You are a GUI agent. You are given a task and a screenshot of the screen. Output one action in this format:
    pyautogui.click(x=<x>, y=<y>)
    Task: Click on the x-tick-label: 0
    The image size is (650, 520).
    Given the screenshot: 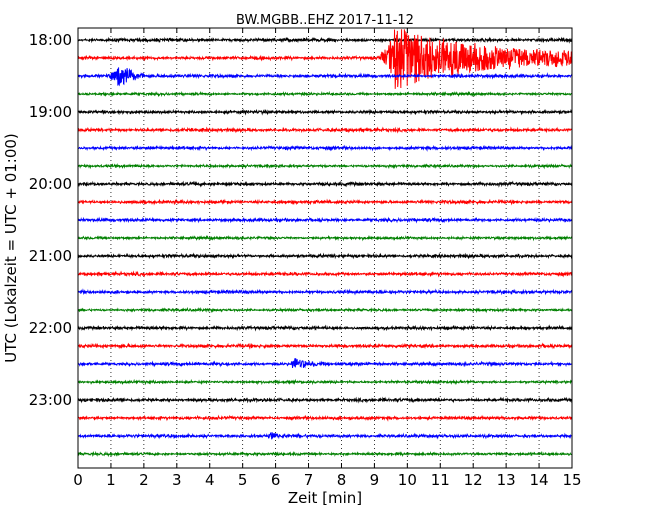 What is the action you would take?
    pyautogui.click(x=78, y=480)
    